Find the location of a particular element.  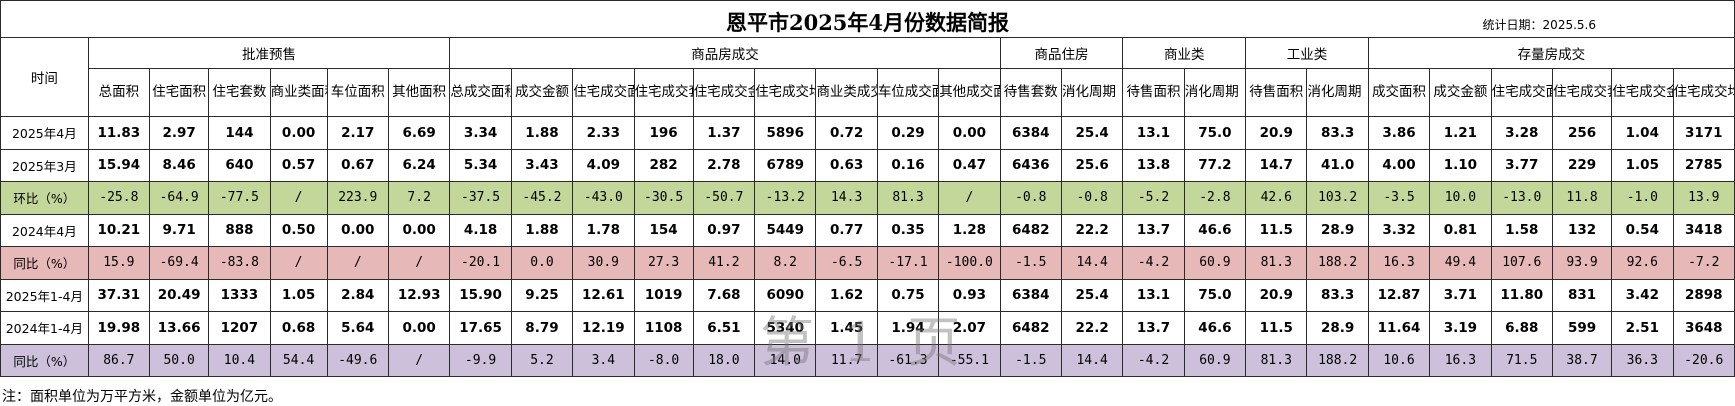

table-cell: 14.4 is located at coordinates (1092, 263).